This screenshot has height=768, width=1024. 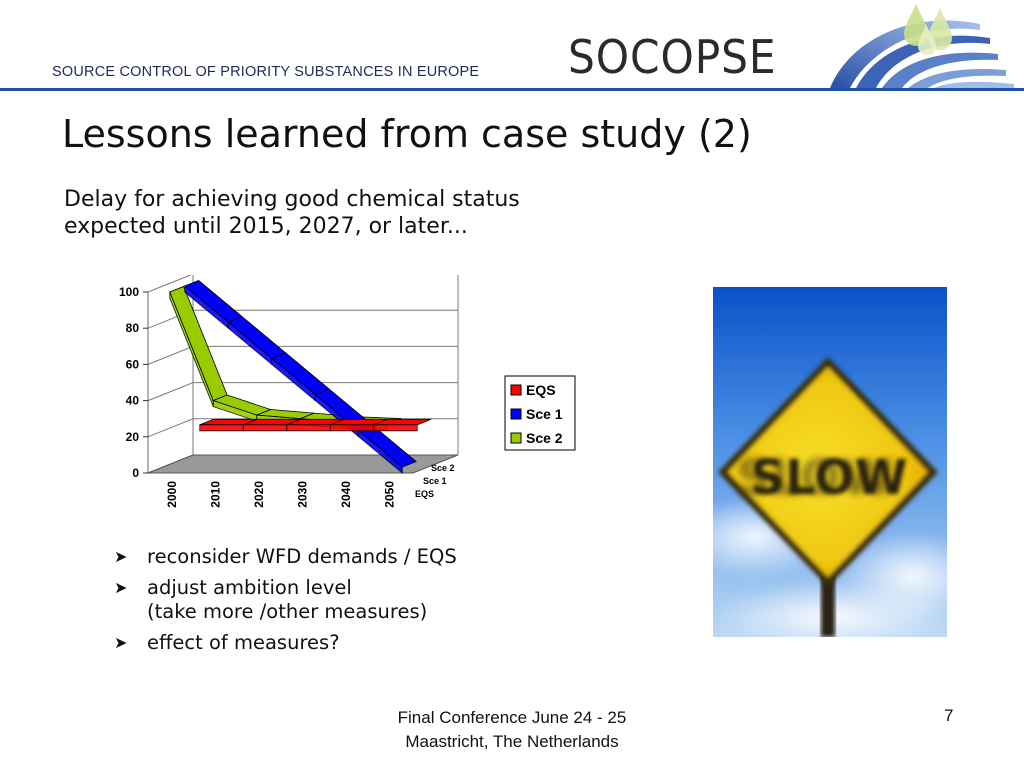 I want to click on chart-floor-plane, so click(x=303, y=464).